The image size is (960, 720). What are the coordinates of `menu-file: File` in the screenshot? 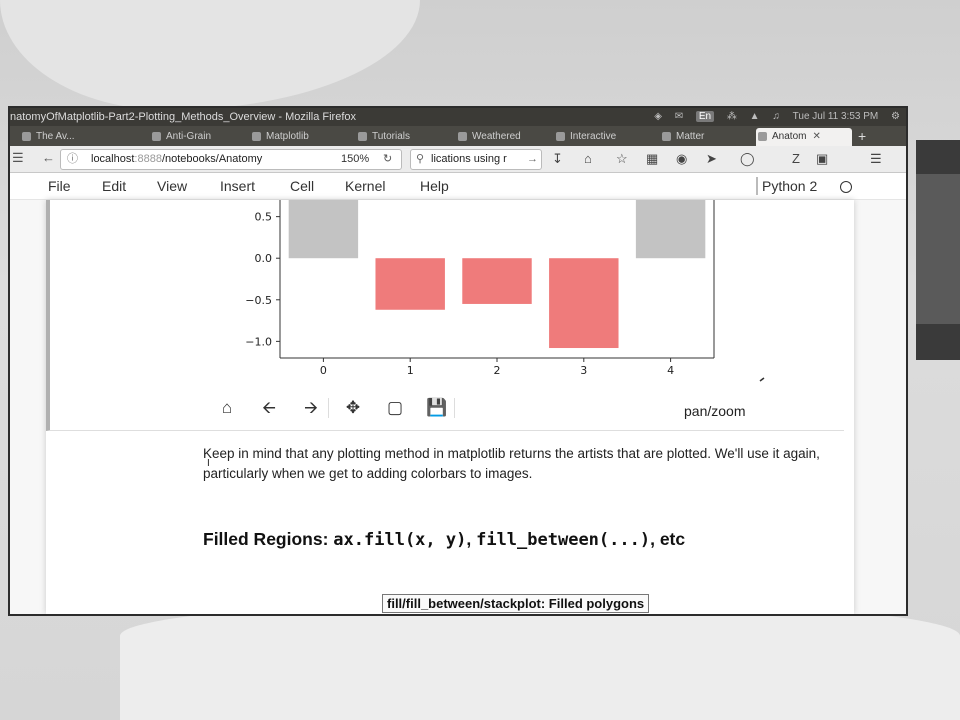 It's located at (59, 186).